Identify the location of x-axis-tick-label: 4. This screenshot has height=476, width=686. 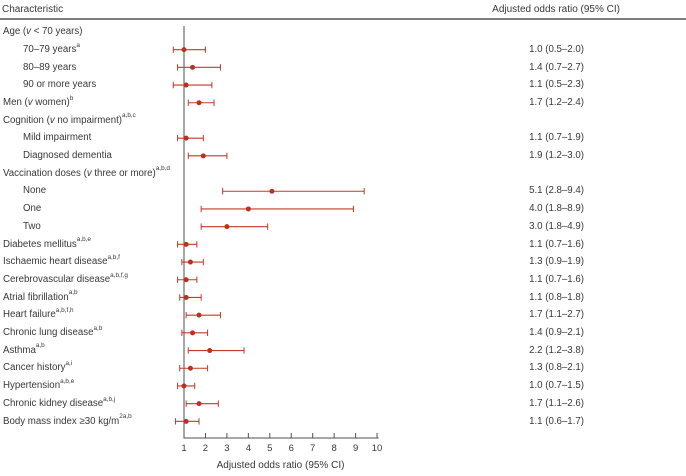
(248, 448).